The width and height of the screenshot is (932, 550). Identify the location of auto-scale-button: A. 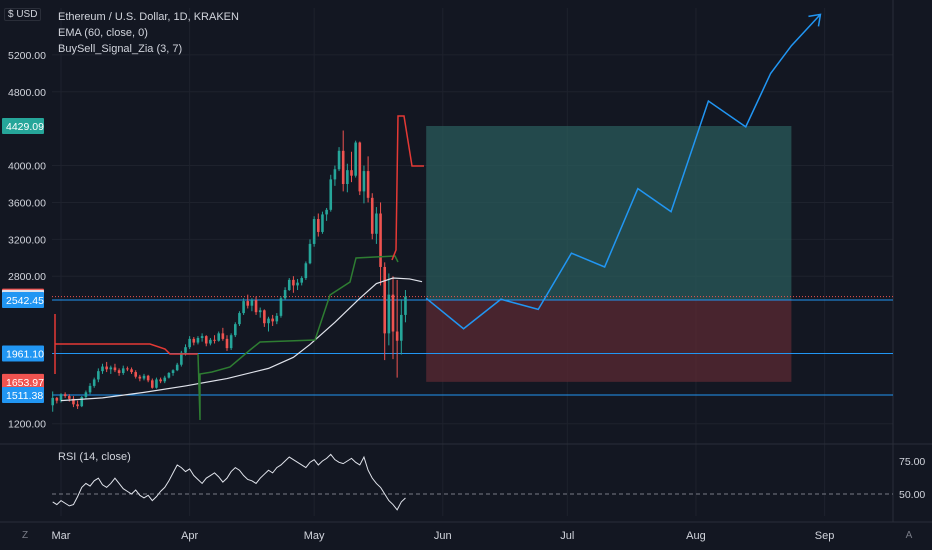
(909, 535).